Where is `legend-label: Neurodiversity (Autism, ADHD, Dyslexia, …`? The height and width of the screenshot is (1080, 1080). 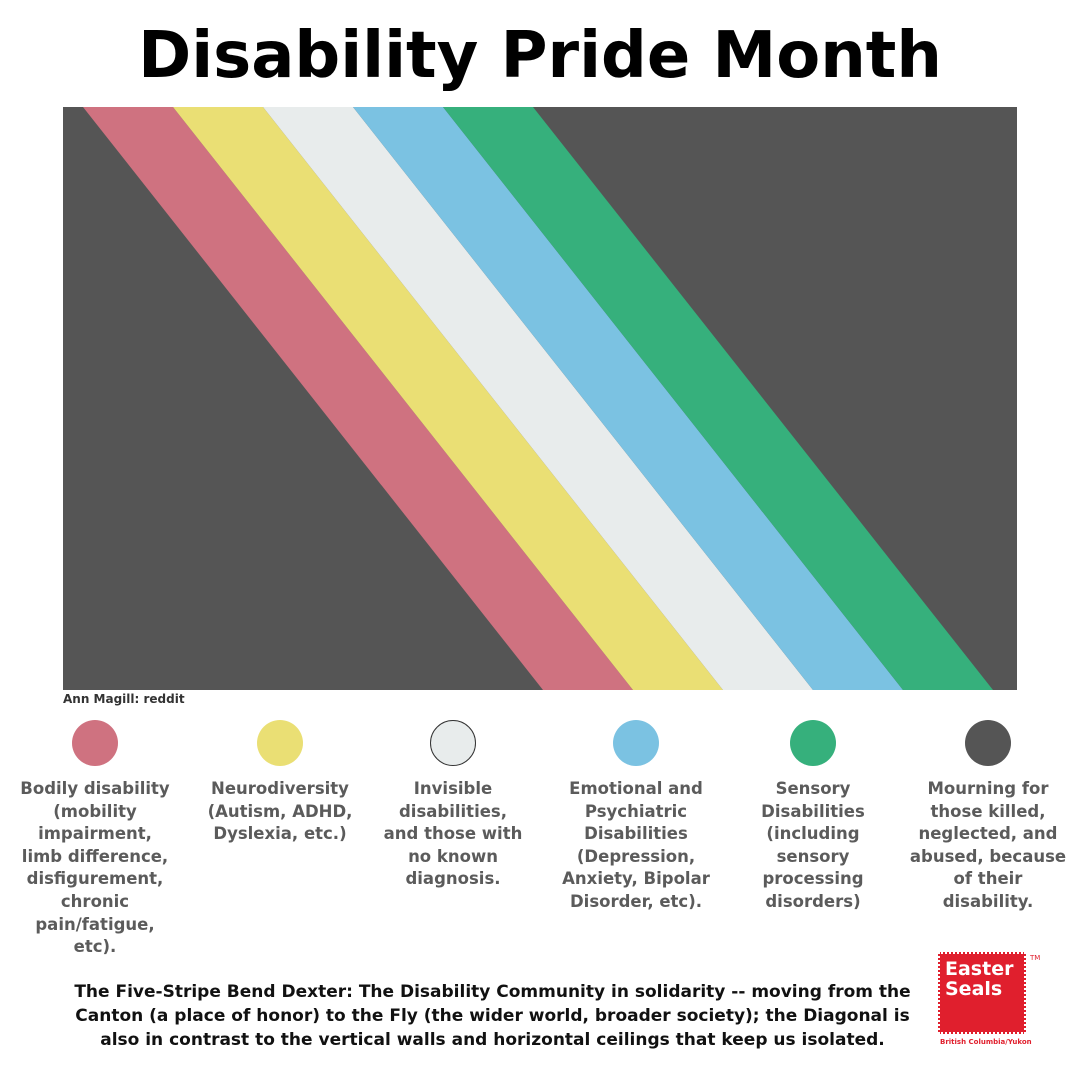 legend-label: Neurodiversity (Autism, ADHD, Dyslexia, … is located at coordinates (280, 811).